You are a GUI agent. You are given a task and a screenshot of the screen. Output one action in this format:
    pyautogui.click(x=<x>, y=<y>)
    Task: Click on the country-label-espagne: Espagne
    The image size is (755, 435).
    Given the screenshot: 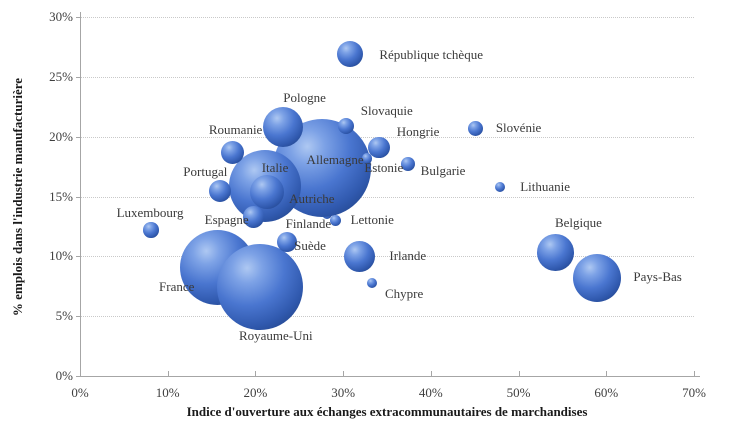 What is the action you would take?
    pyautogui.click(x=226, y=219)
    